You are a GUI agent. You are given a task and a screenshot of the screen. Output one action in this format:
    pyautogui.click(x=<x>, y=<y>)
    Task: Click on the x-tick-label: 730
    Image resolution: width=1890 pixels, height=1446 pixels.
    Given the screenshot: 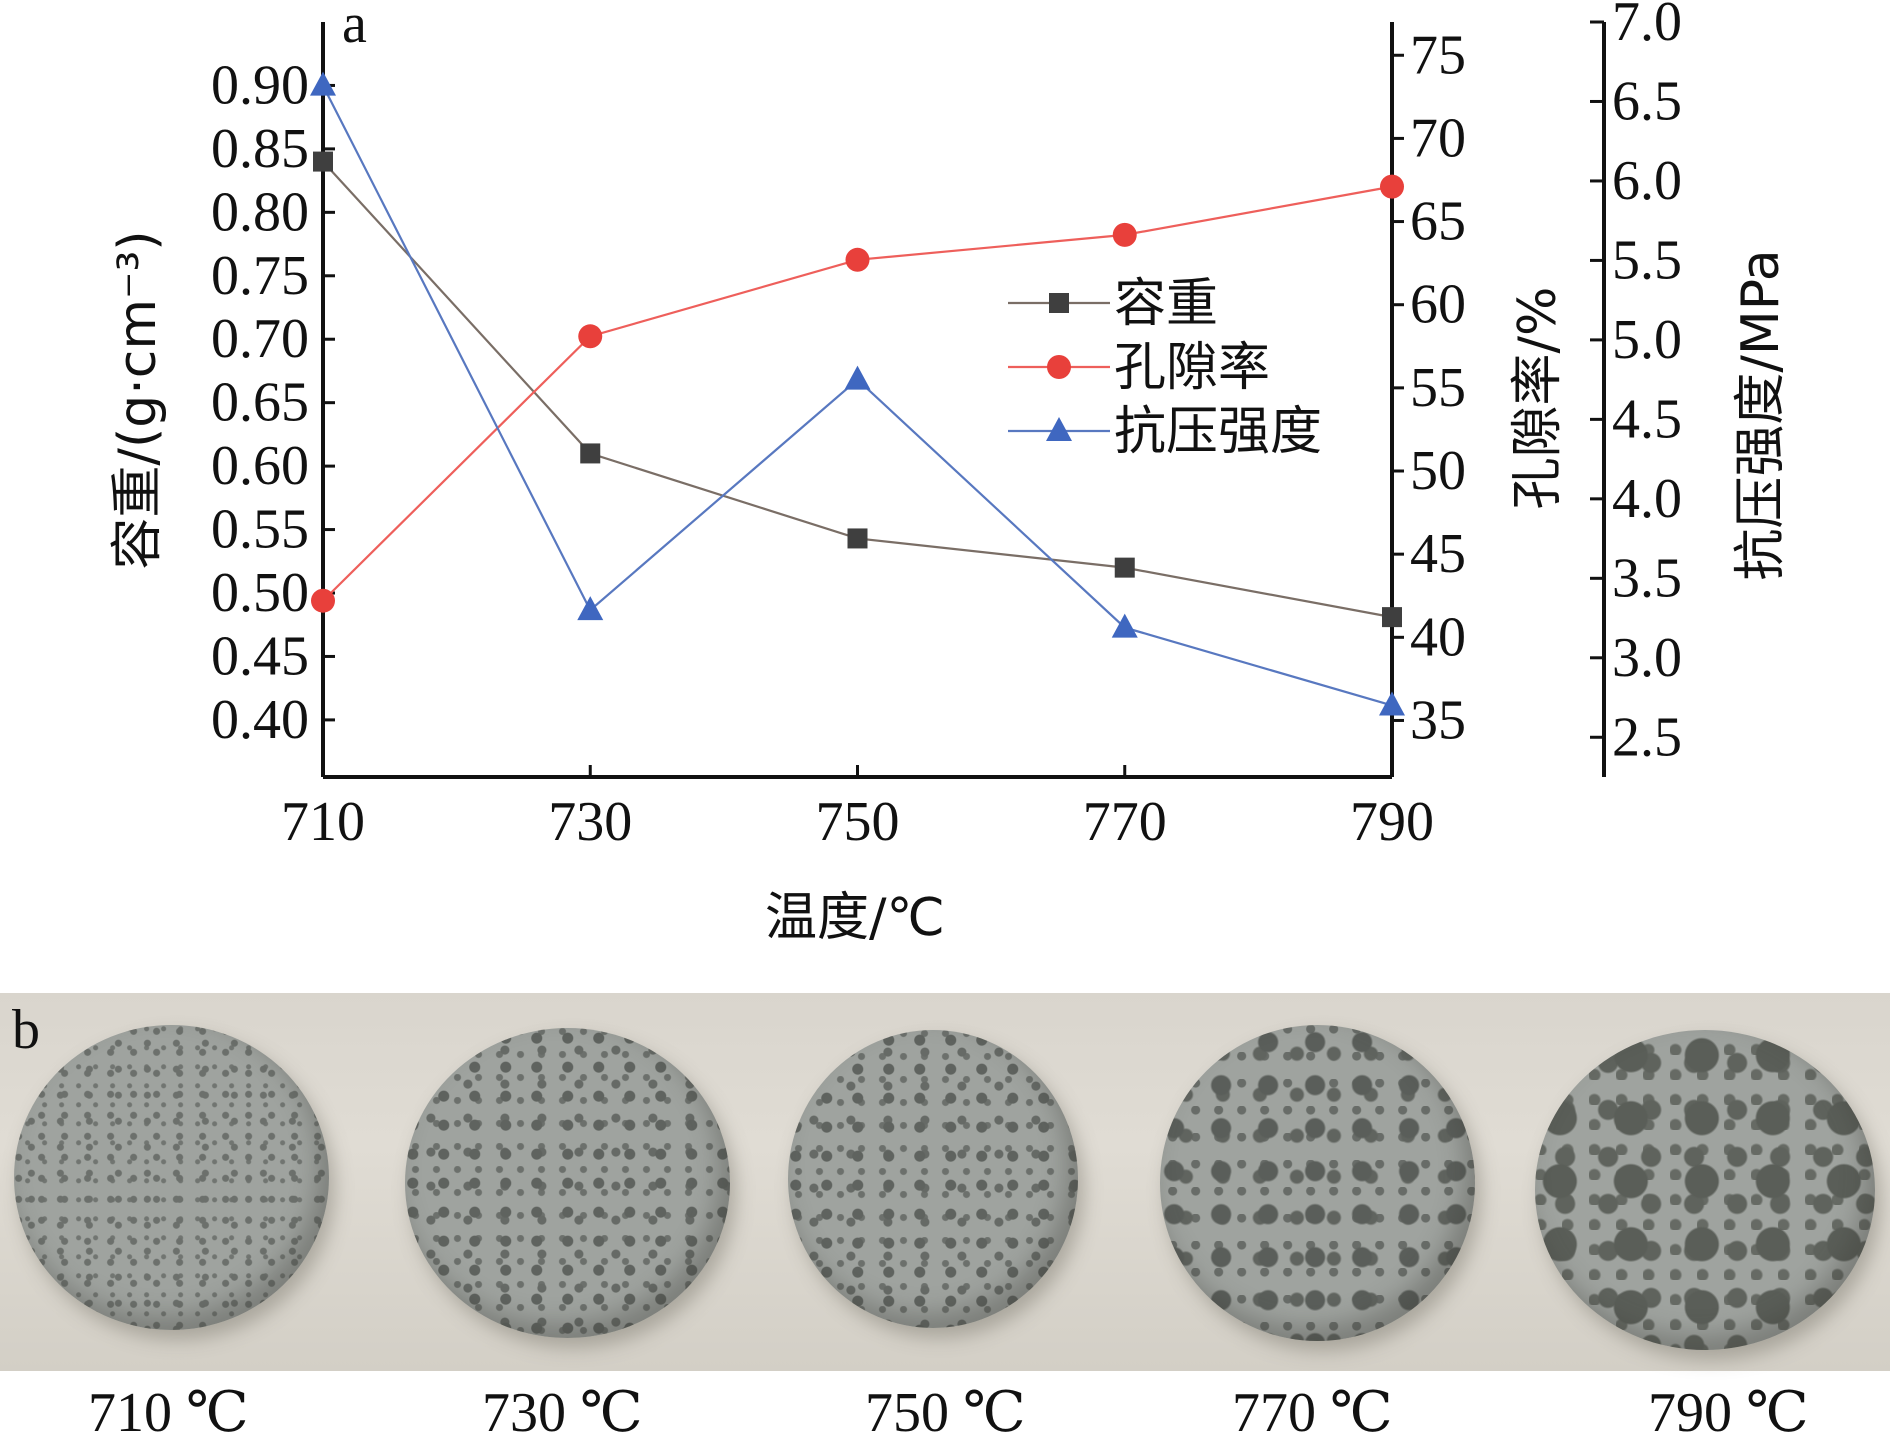 What is the action you would take?
    pyautogui.click(x=590, y=822)
    